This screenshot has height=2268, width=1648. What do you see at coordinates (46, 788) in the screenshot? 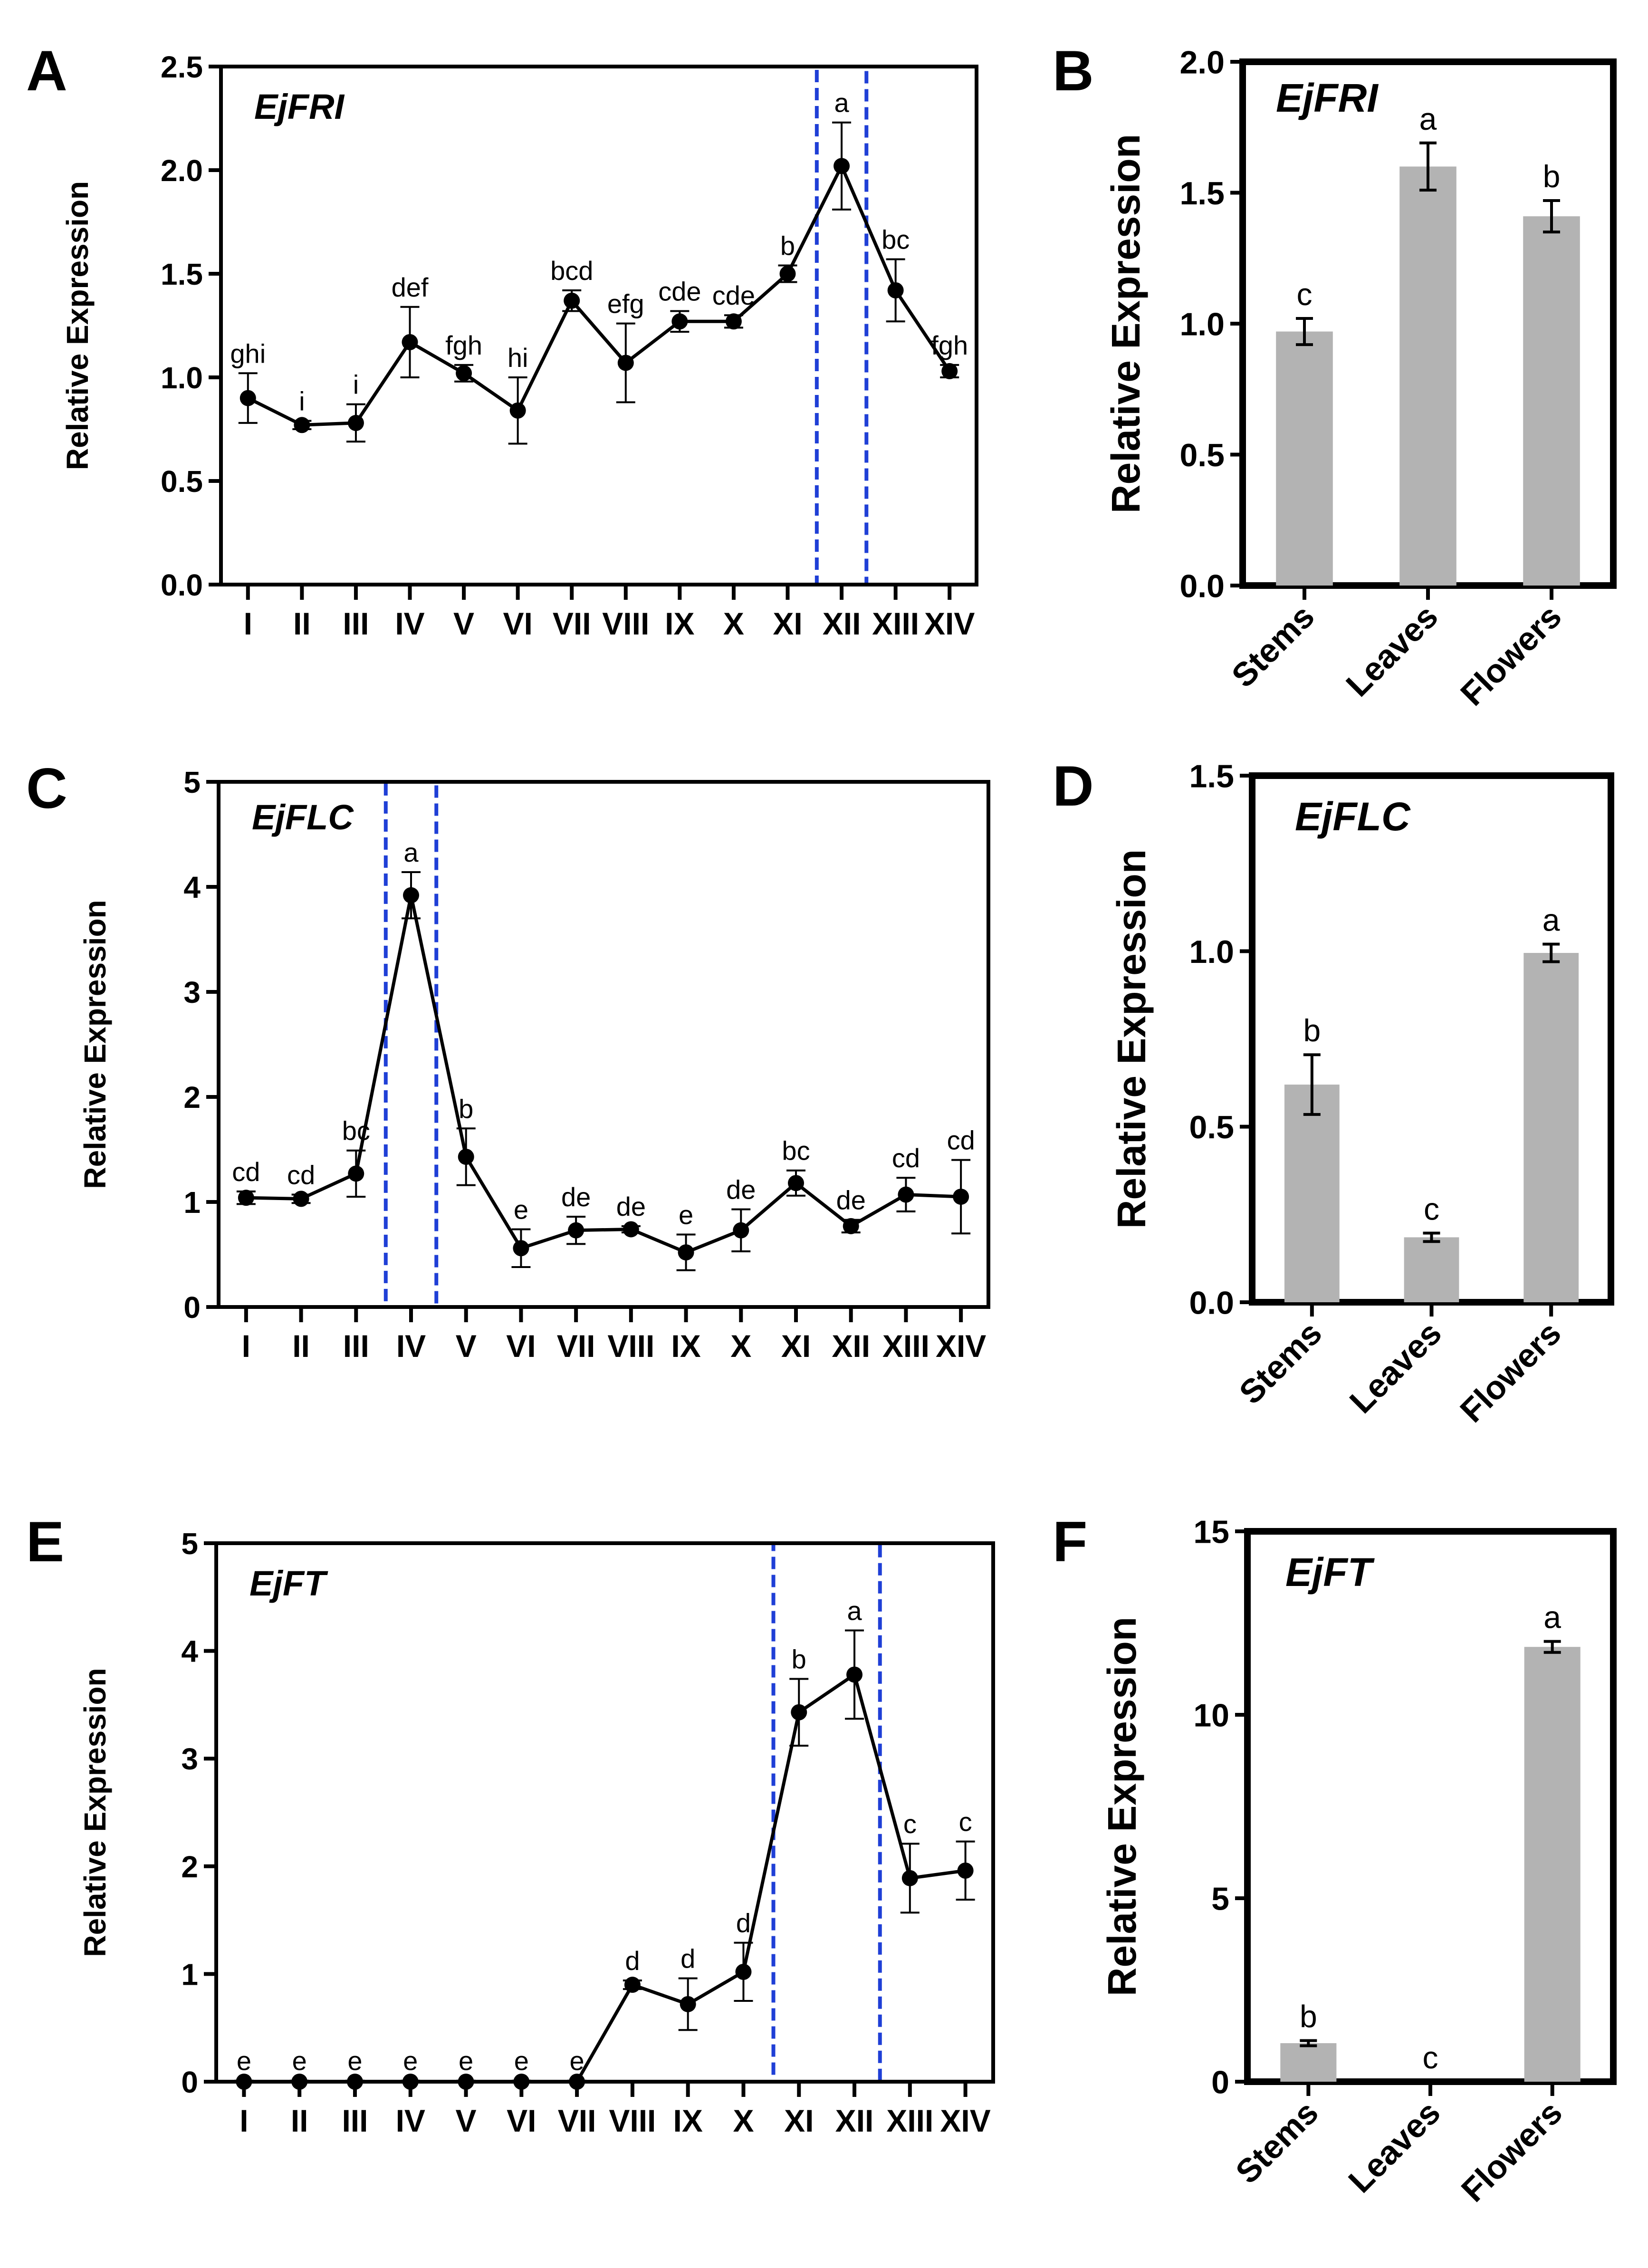
I see `panel-letter-c: C` at bounding box center [46, 788].